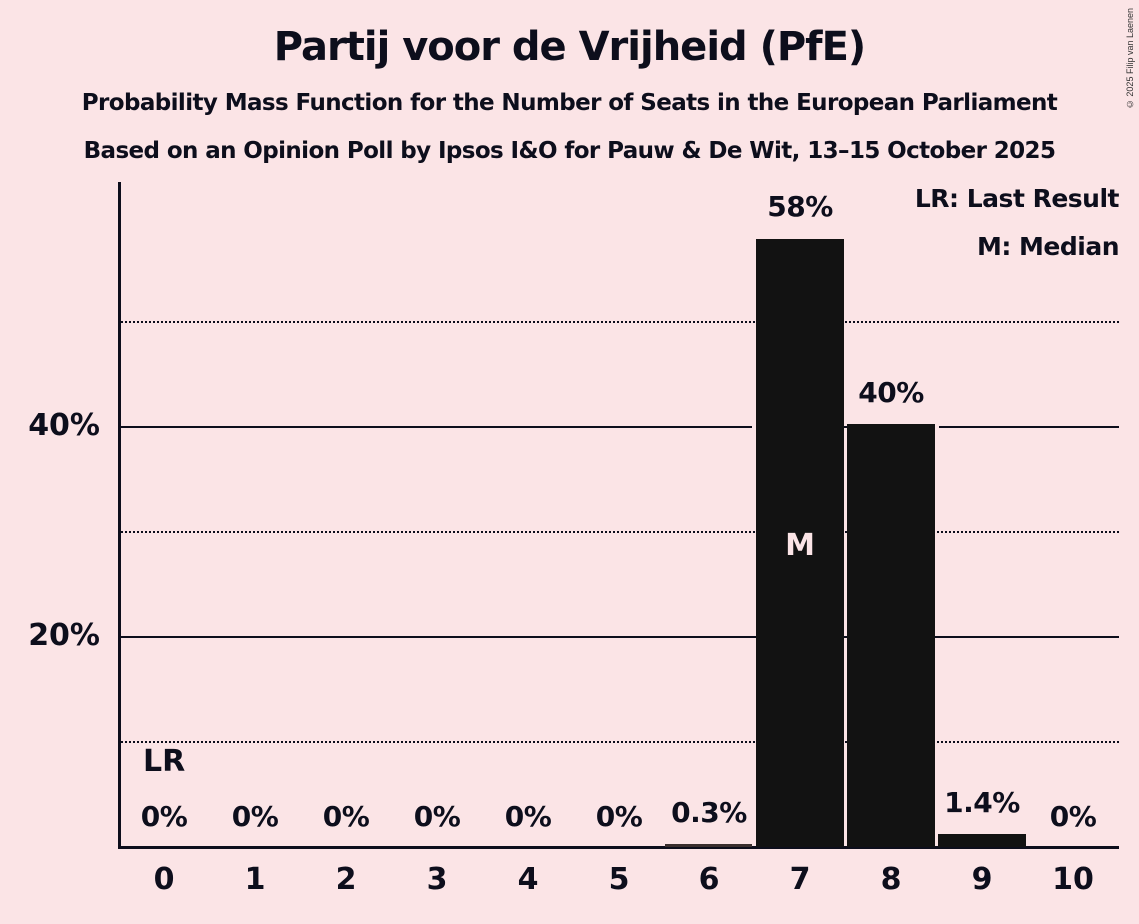  What do you see at coordinates (346, 816) in the screenshot?
I see `bar-label-2: 0%` at bounding box center [346, 816].